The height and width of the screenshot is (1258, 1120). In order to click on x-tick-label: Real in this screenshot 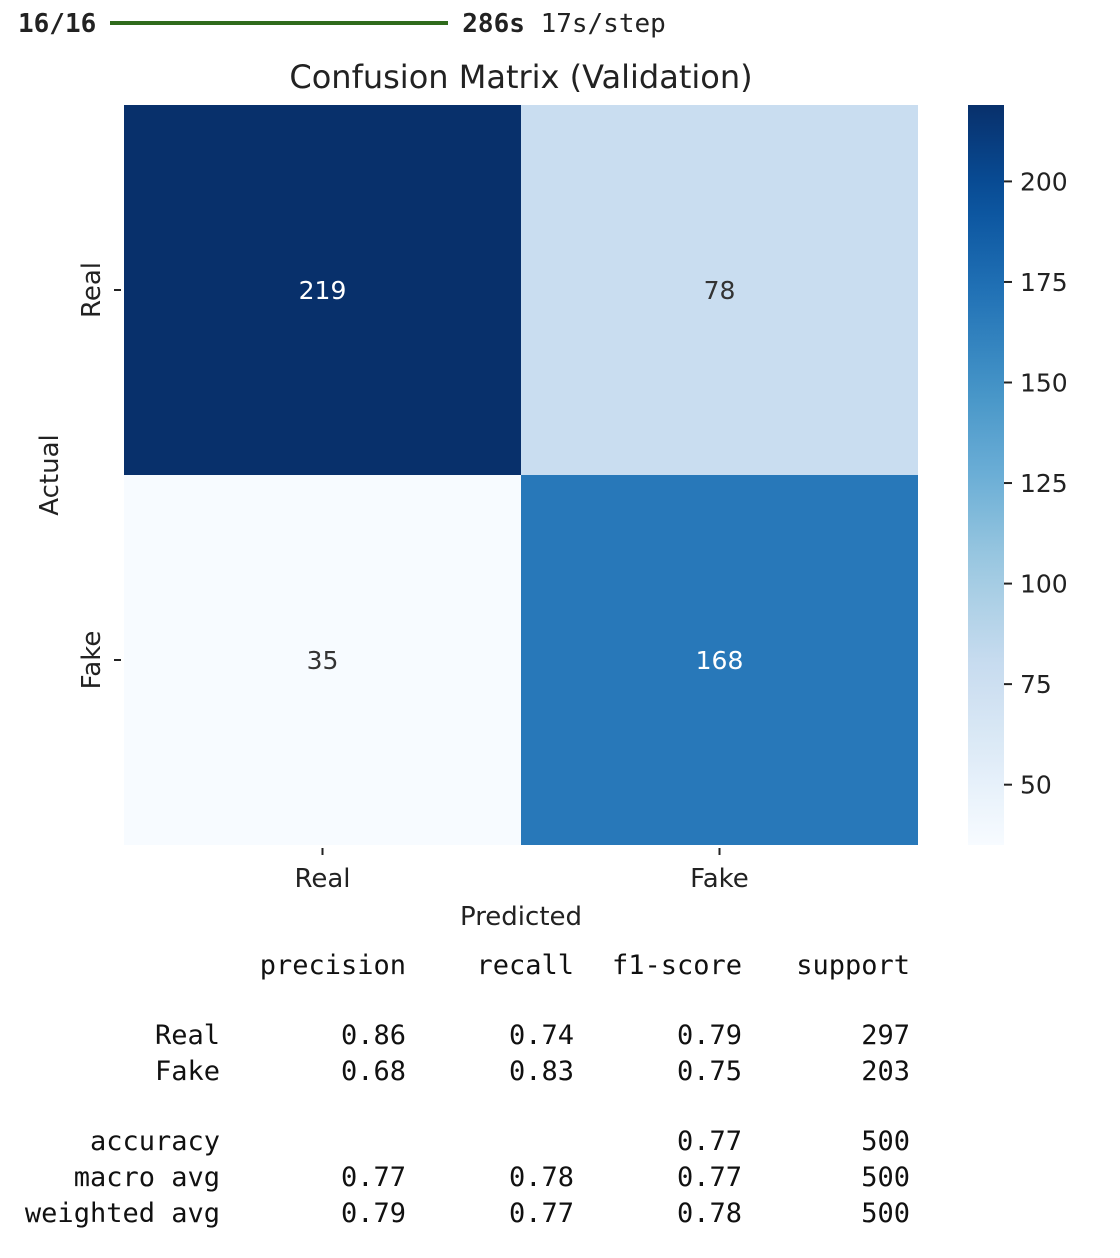, I will do `click(322, 879)`.